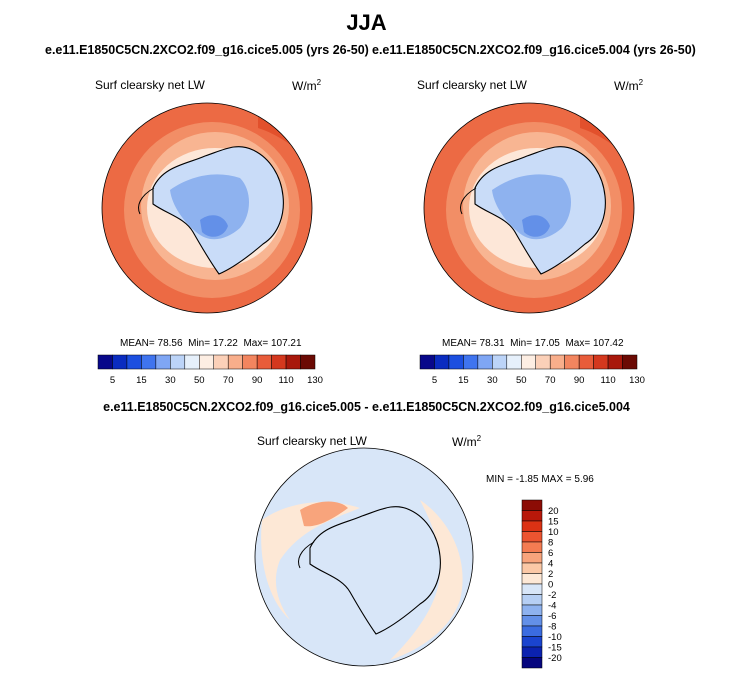 The width and height of the screenshot is (733, 686). Describe the element at coordinates (228, 380) in the screenshot. I see `colorbar-left-tick-label: 70` at that location.